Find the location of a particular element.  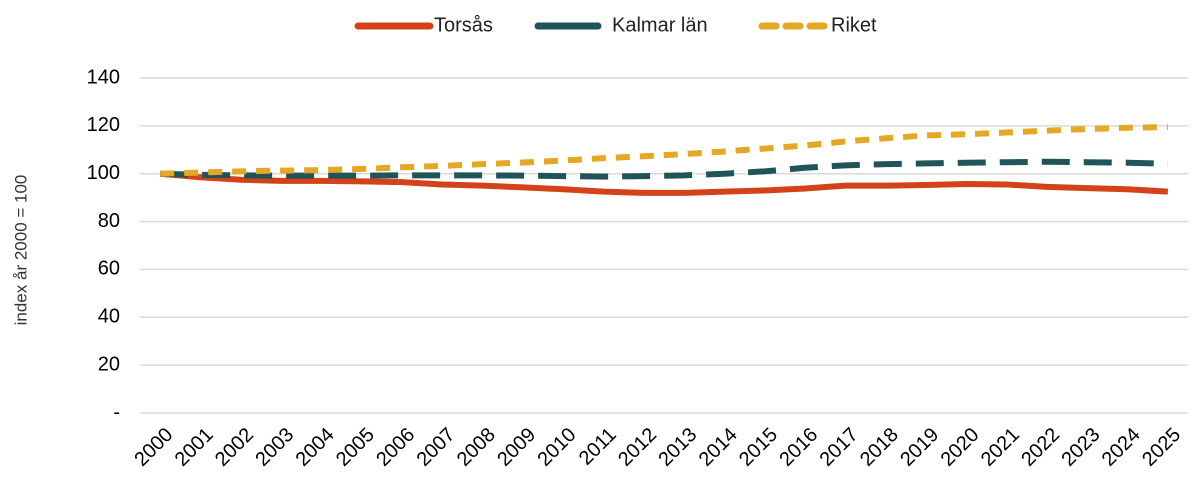

x-tick-label: 2004 is located at coordinates (315, 447).